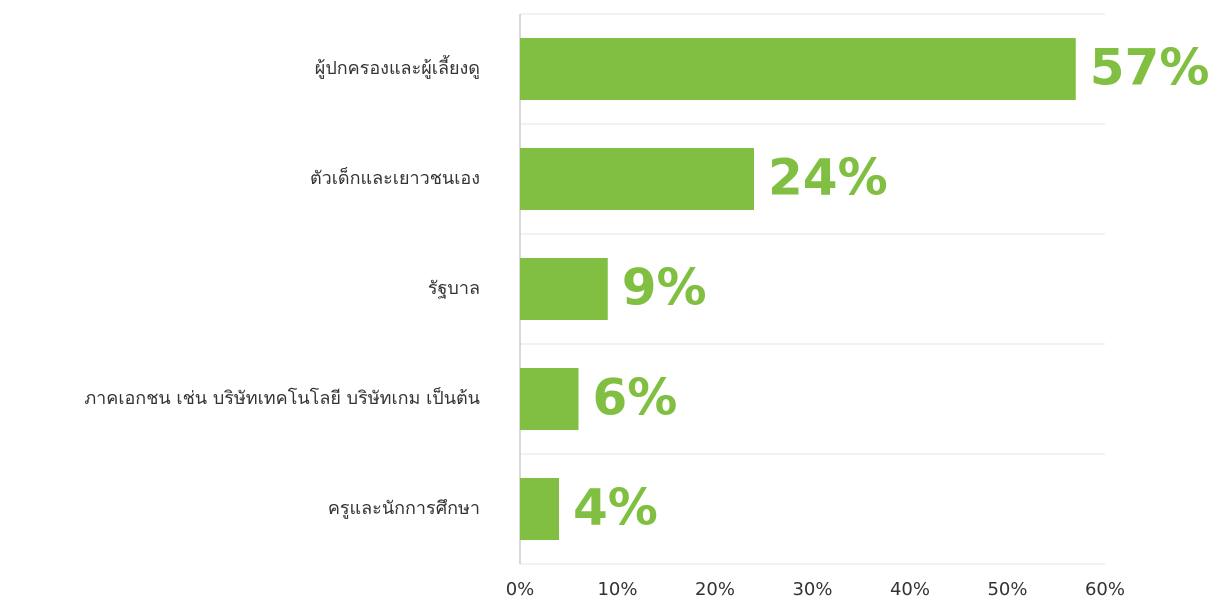  Describe the element at coordinates (910, 589) in the screenshot. I see `x-tick-label: 40%` at that location.